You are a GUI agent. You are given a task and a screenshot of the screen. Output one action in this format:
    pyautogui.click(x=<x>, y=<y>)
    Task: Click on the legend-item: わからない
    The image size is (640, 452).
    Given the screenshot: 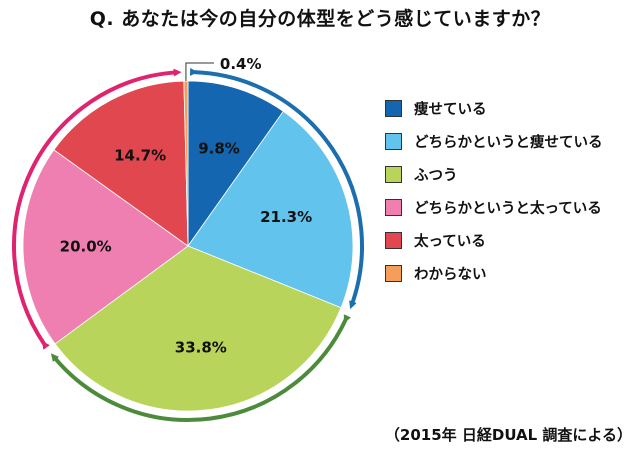 What is the action you would take?
    pyautogui.click(x=494, y=273)
    